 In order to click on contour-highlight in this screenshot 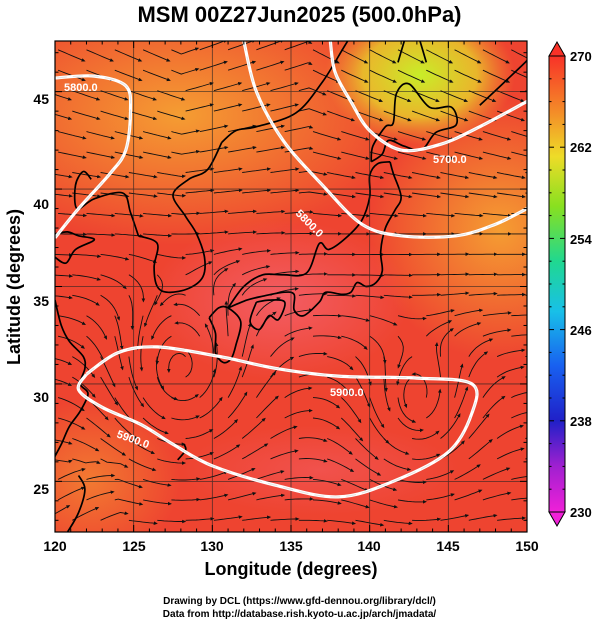, I will do `click(428, 96)`.